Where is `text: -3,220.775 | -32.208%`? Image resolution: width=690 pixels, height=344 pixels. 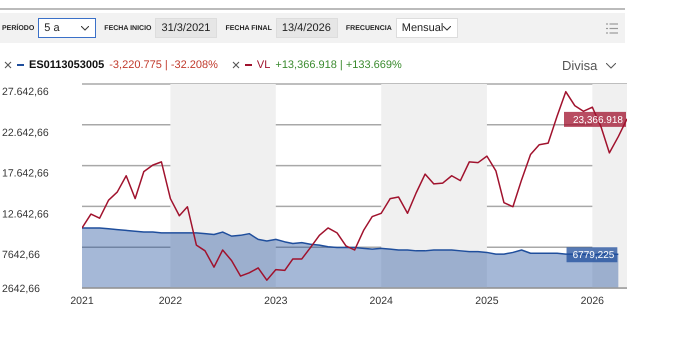
text: -3,220.775 | -32.208% is located at coordinates (163, 65).